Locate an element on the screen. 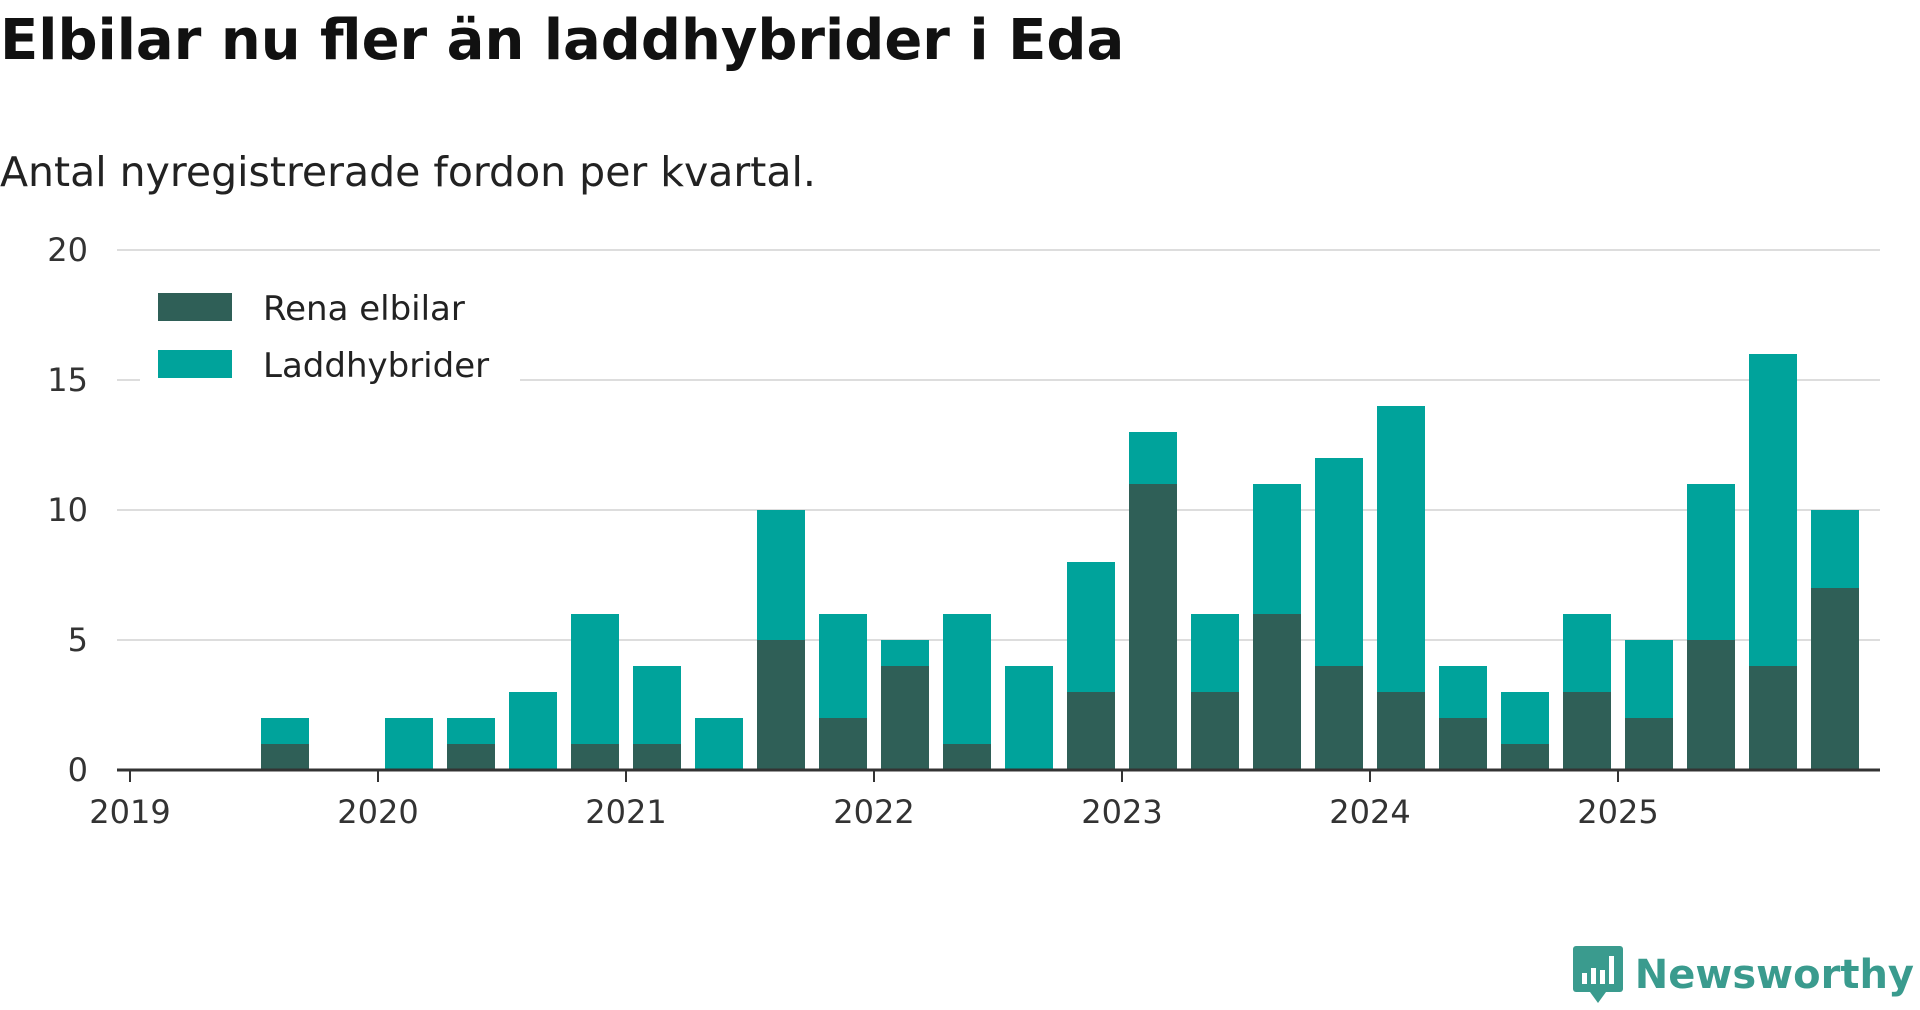 The image size is (1920, 1010). x-tick-label: 2023 is located at coordinates (1121, 812).